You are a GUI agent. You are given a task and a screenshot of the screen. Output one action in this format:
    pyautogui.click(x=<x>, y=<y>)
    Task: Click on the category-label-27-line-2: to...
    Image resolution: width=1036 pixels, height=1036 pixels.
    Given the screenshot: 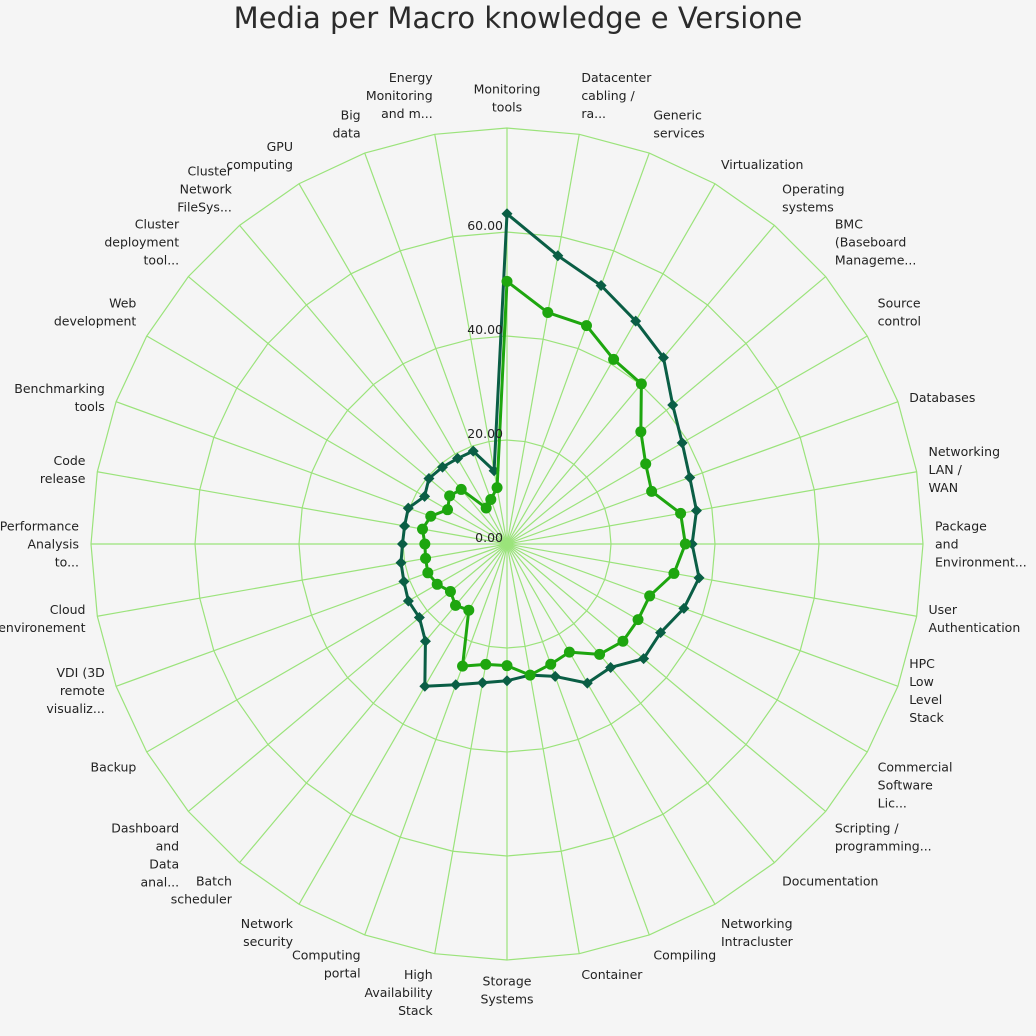 What is the action you would take?
    pyautogui.click(x=67, y=562)
    